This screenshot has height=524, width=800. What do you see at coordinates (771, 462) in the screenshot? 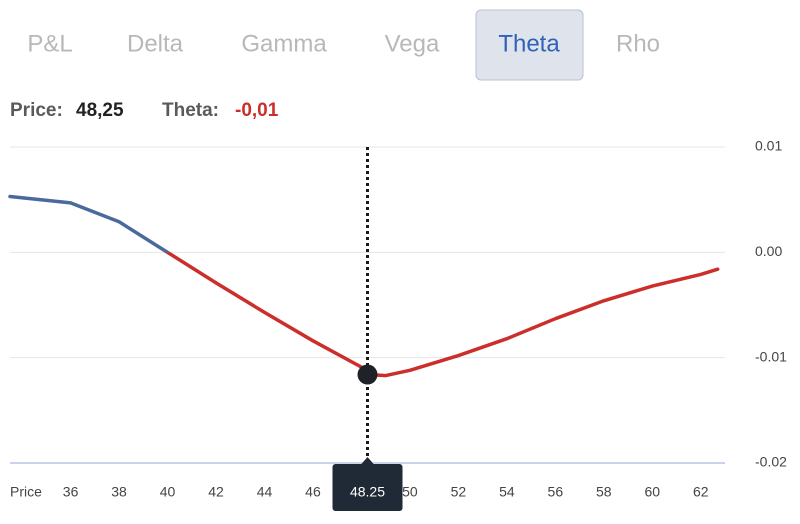
I see `y-tick-label: -0.02` at bounding box center [771, 462].